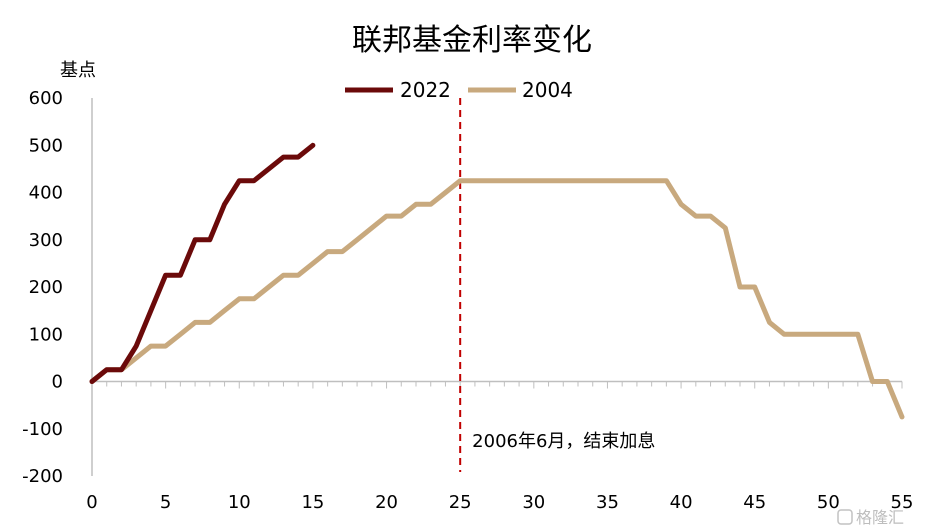 This screenshot has width=928, height=532. Describe the element at coordinates (239, 502) in the screenshot. I see `x-tick-label: 10` at that location.